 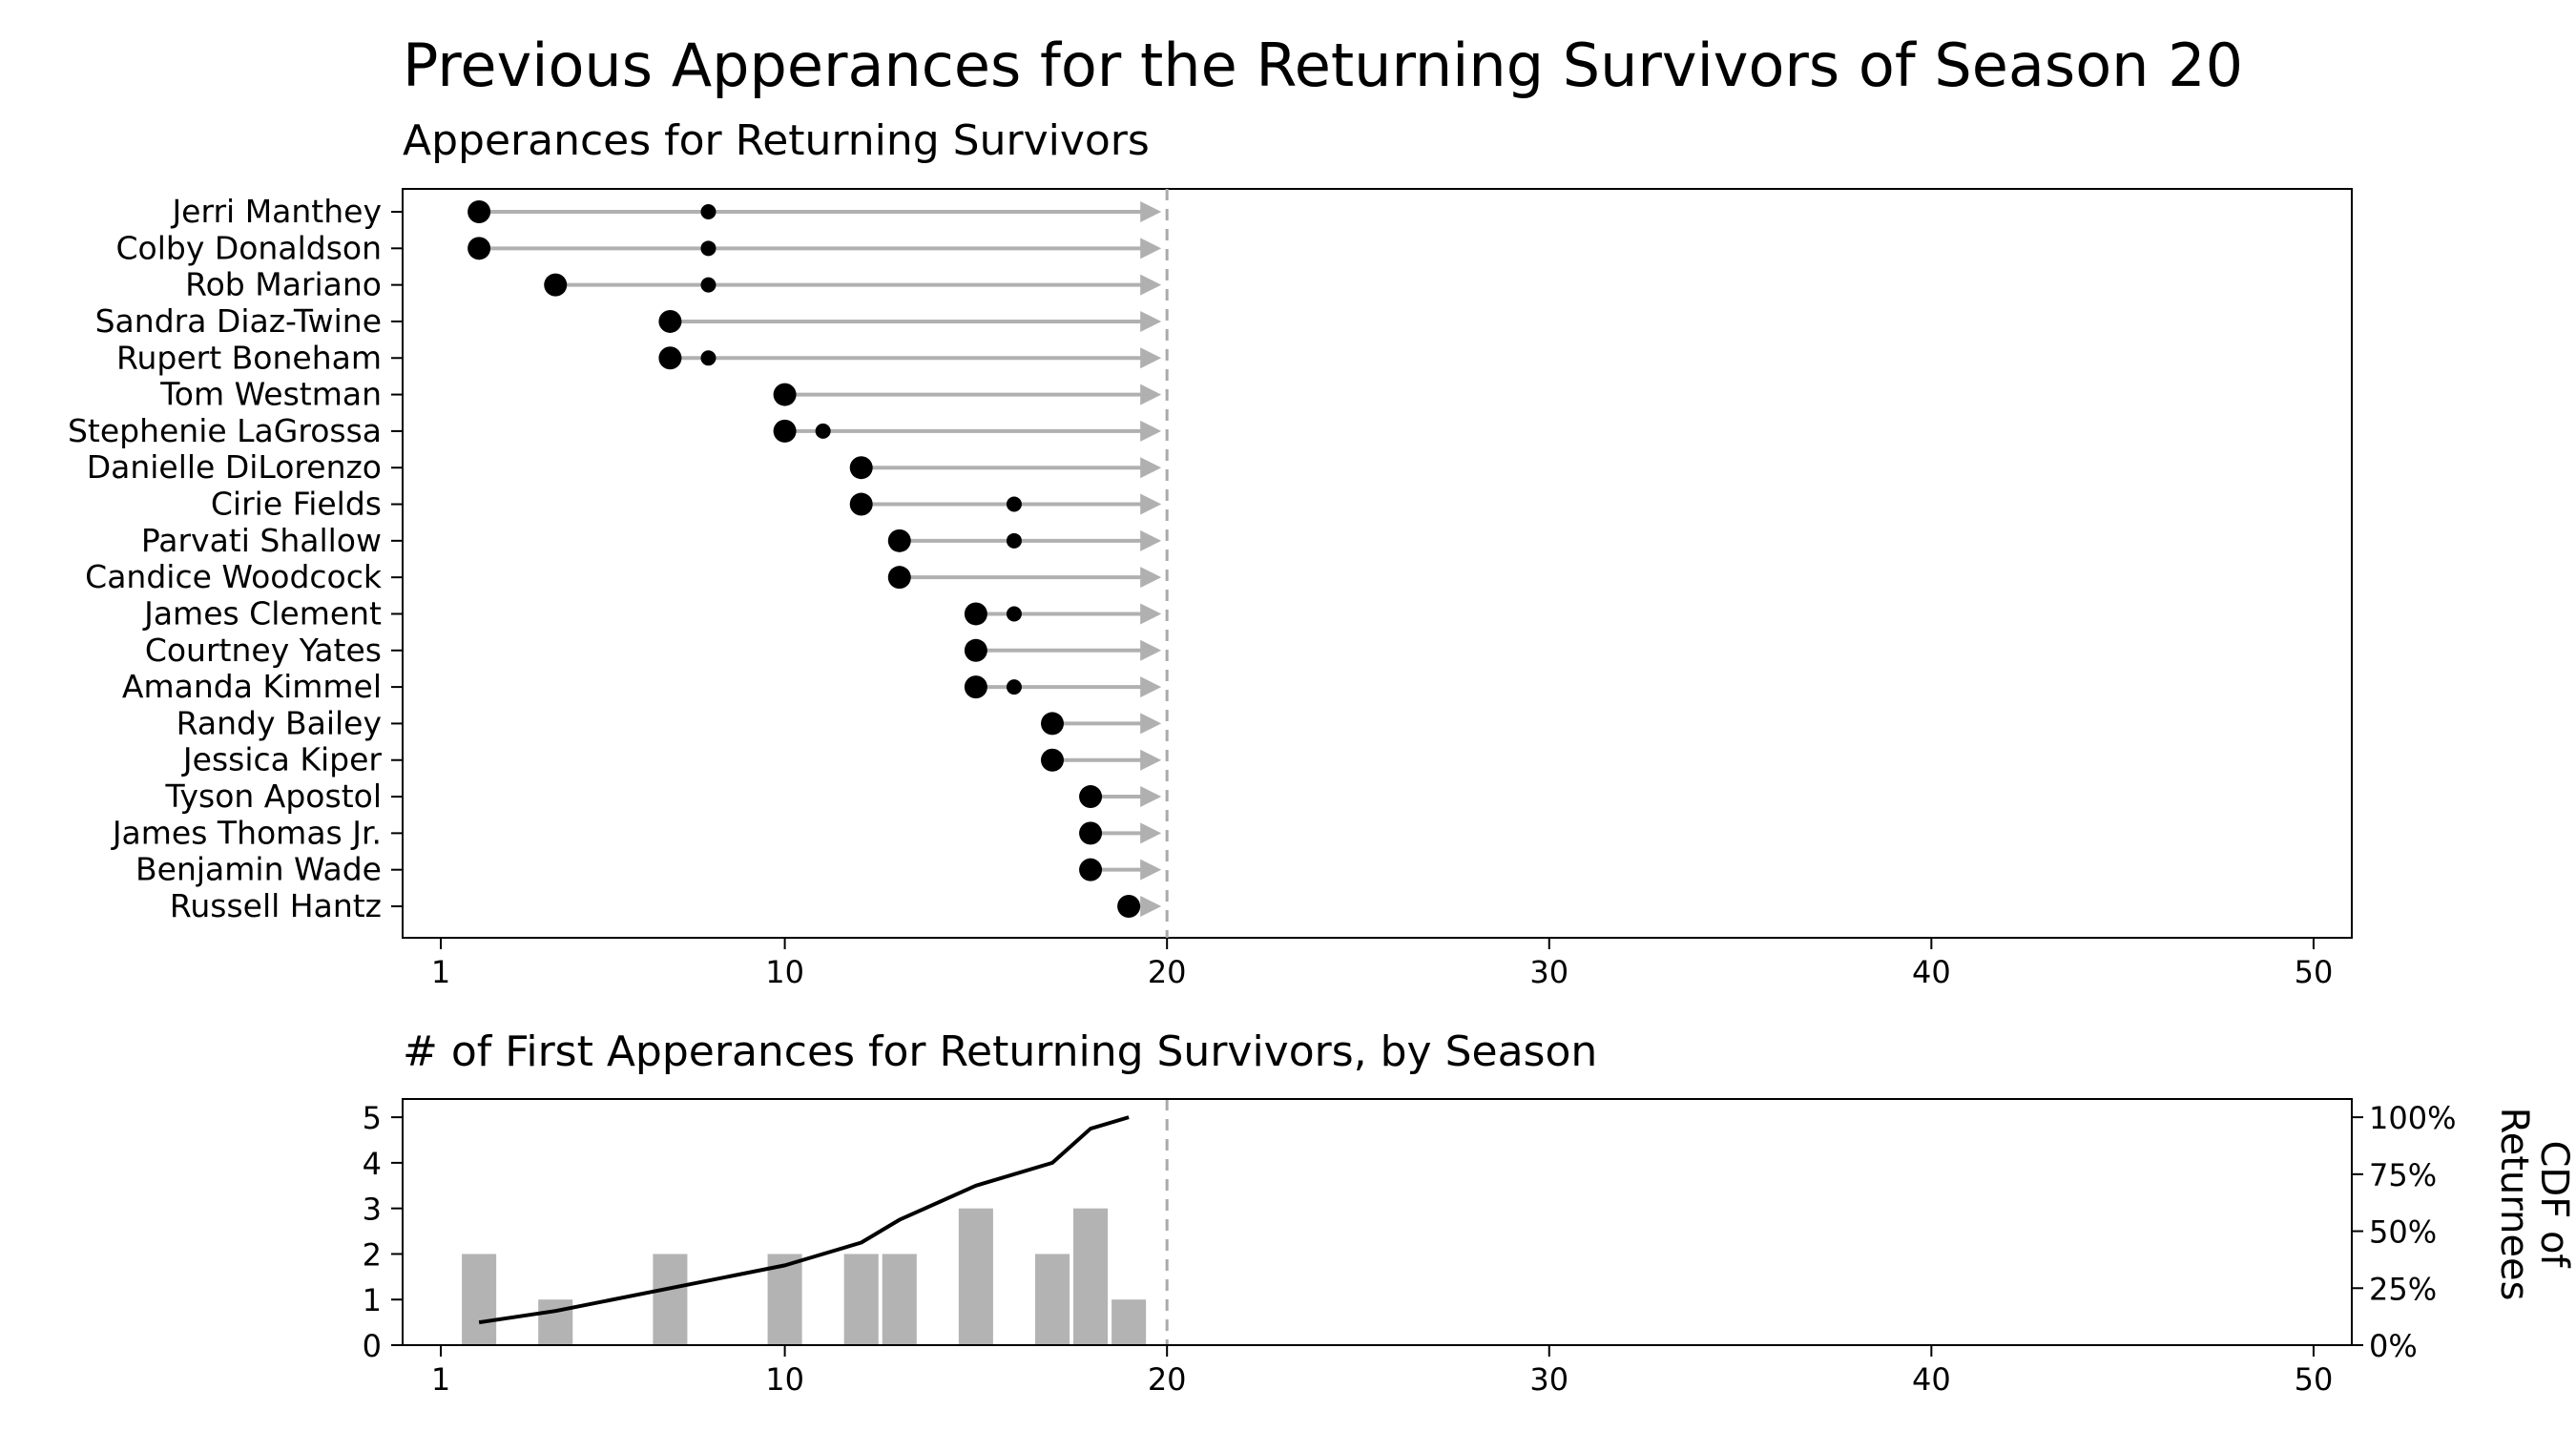 I want to click on y-tick-label: 5, so click(x=372, y=1118).